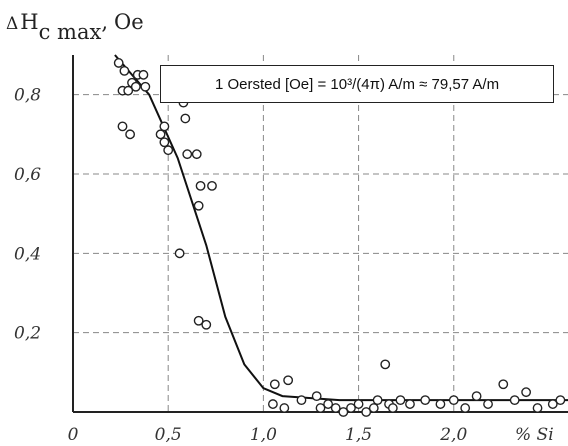 The image size is (568, 446). I want to click on y-tick-label: 0,4, so click(27, 254).